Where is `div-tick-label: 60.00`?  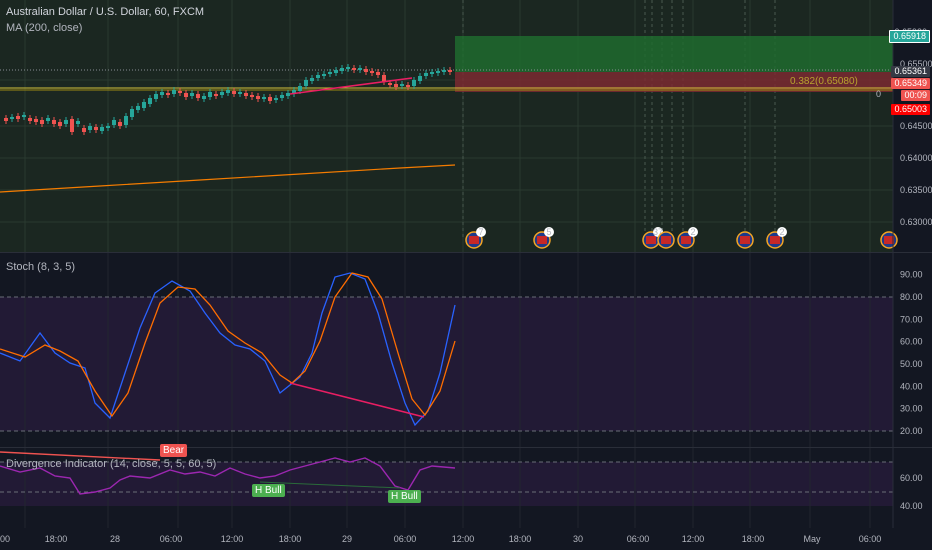 div-tick-label: 60.00 is located at coordinates (911, 478).